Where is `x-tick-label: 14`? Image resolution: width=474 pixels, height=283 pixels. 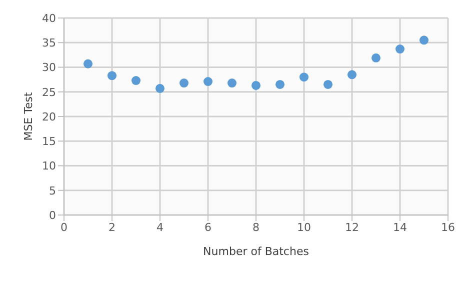 x-tick-label: 14 is located at coordinates (400, 227).